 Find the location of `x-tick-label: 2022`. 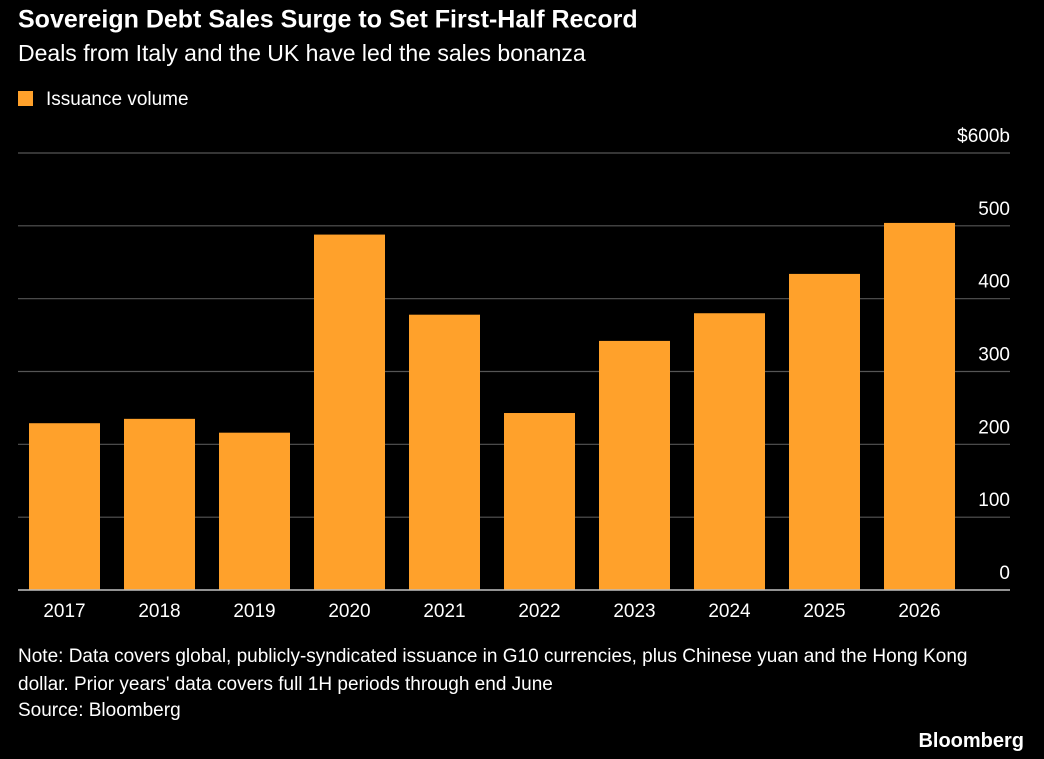

x-tick-label: 2022 is located at coordinates (539, 611).